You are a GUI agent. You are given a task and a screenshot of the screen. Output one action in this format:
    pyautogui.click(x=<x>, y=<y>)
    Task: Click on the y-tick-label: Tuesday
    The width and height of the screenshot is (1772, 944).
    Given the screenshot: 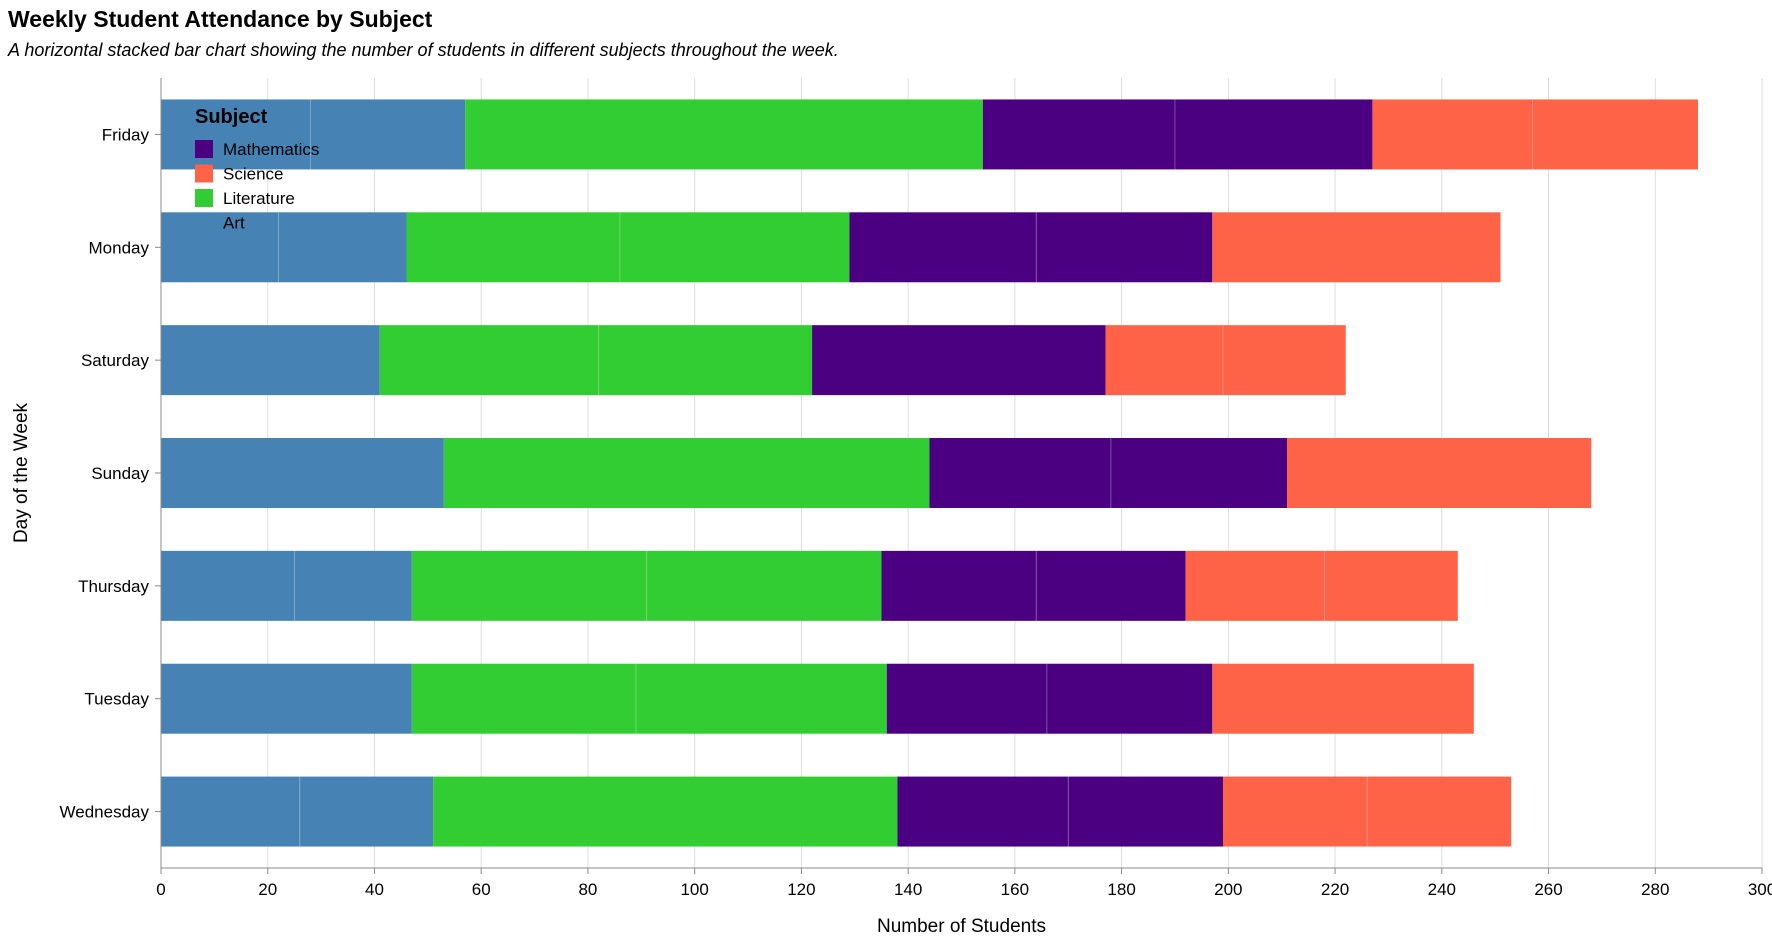 What is the action you would take?
    pyautogui.click(x=116, y=699)
    